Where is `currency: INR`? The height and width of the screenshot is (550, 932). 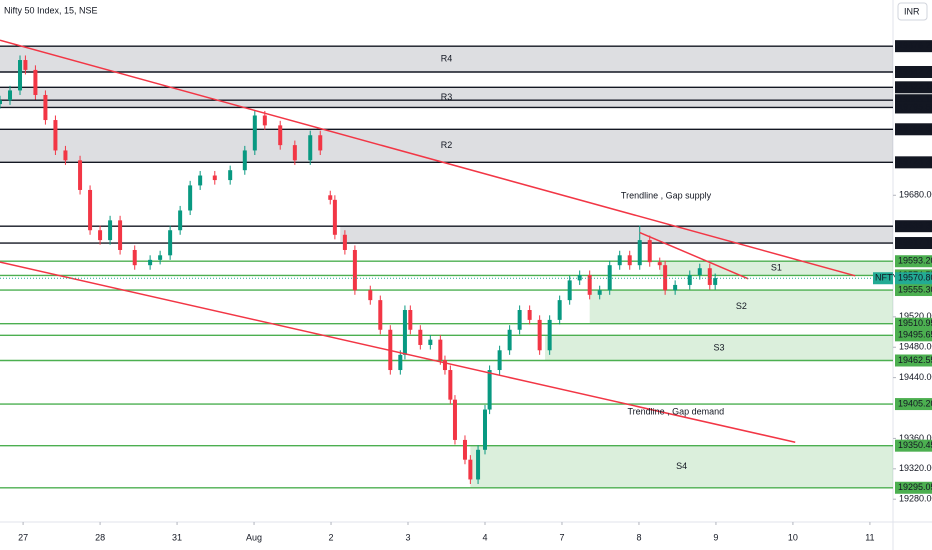 currency: INR is located at coordinates (912, 11).